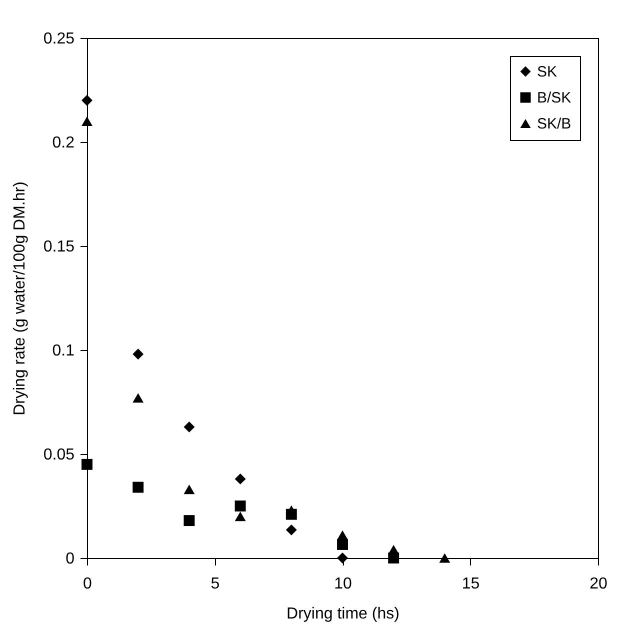 Image resolution: width=627 pixels, height=631 pixels. Describe the element at coordinates (343, 584) in the screenshot. I see `x-tick-label: 10` at that location.